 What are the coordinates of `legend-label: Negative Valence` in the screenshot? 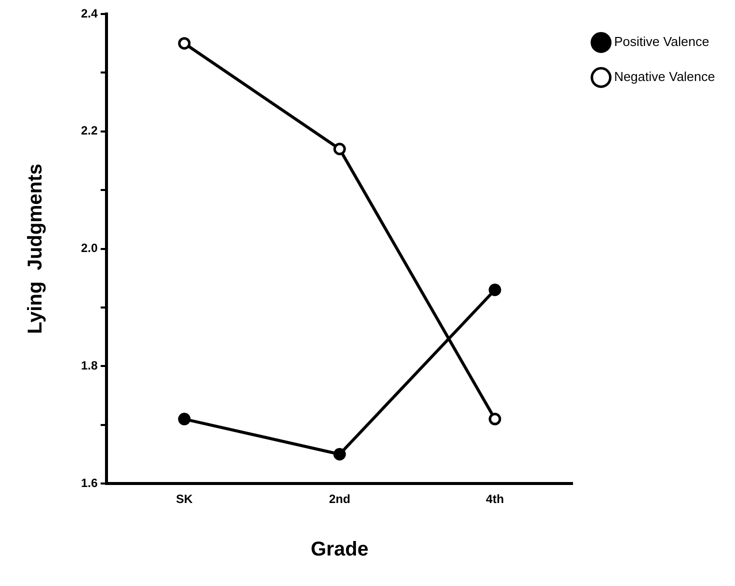 It's located at (665, 76).